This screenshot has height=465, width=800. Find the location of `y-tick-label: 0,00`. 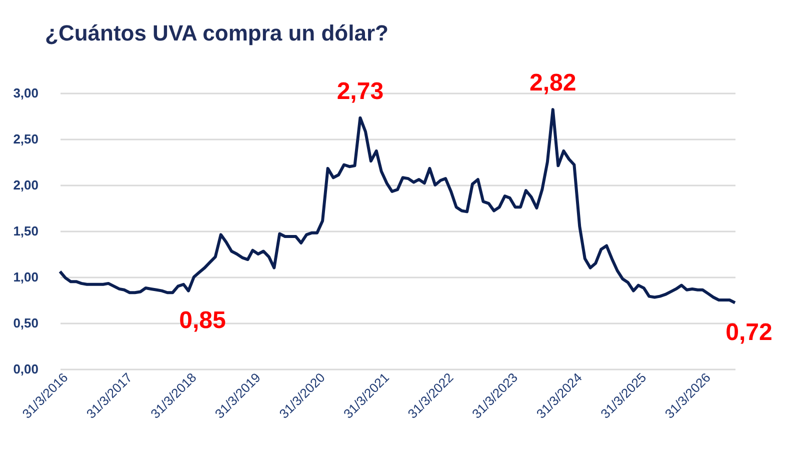

y-tick-label: 0,00 is located at coordinates (25, 369).